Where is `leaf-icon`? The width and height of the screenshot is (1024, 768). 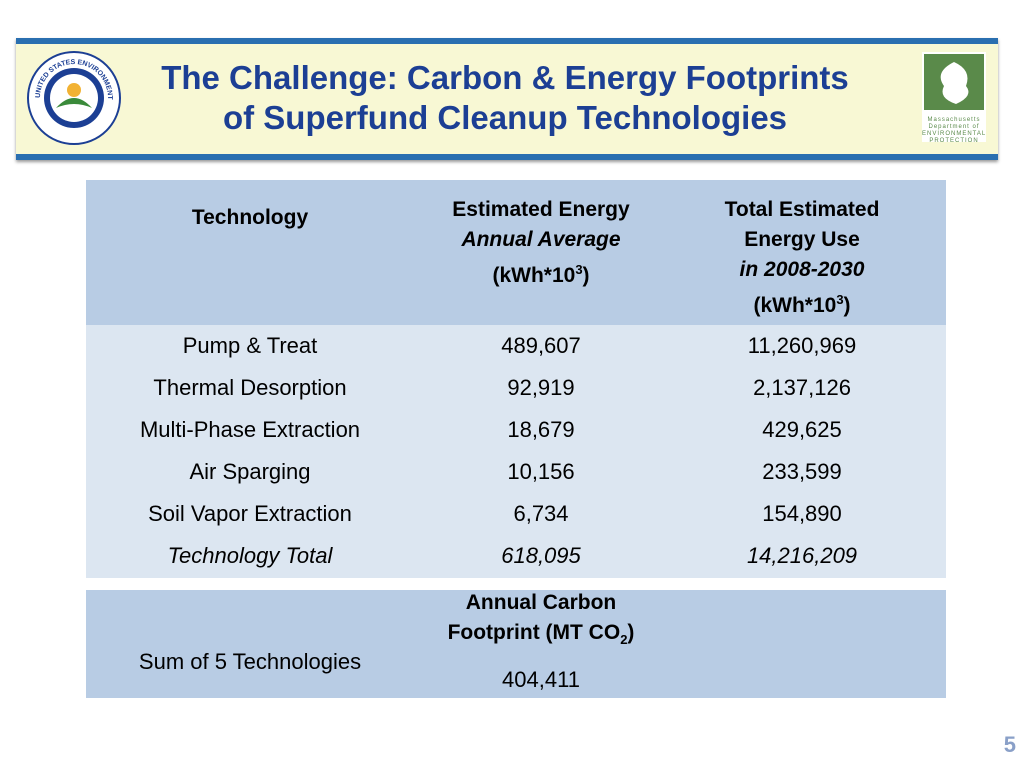
leaf-icon is located at coordinates (954, 82).